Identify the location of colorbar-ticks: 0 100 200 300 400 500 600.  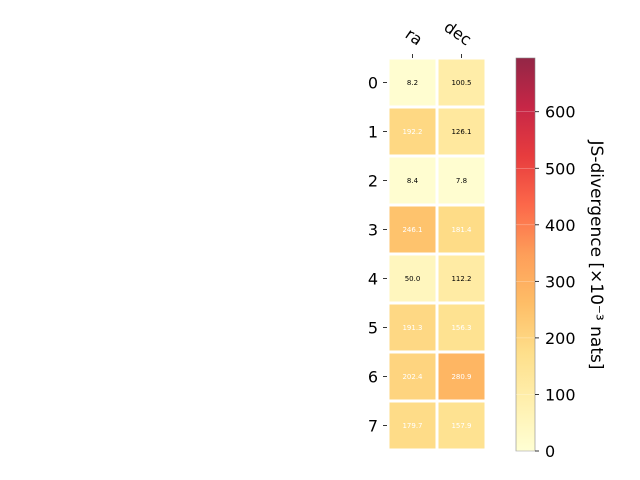
(546, 282).